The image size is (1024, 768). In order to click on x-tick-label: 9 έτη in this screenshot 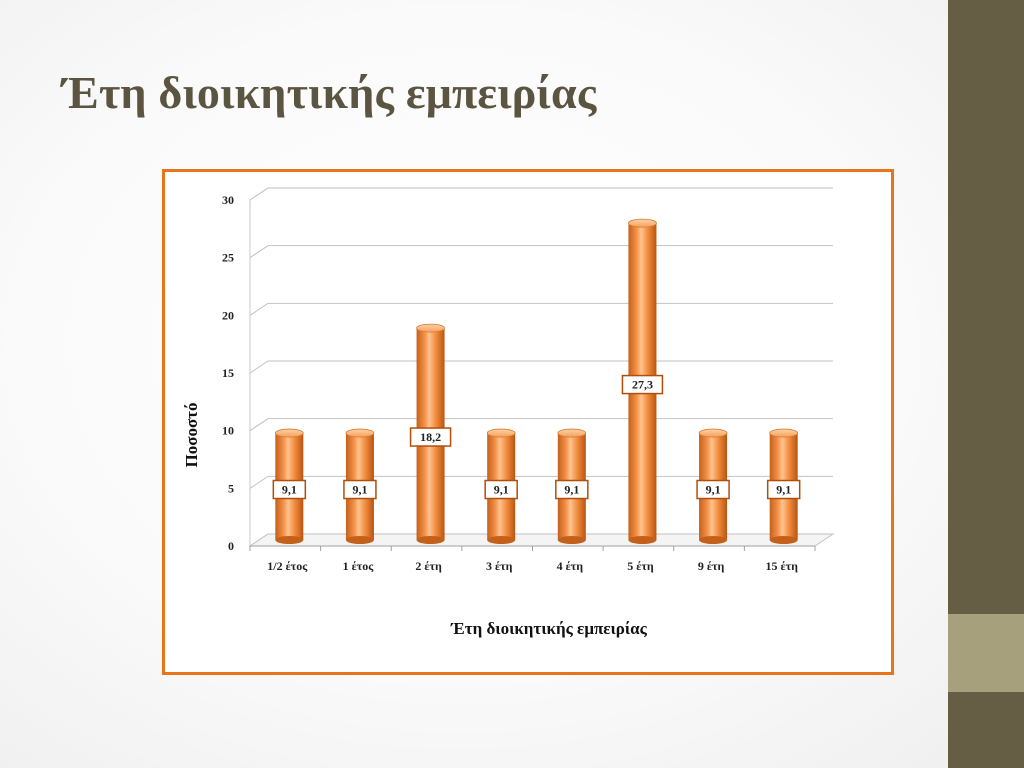, I will do `click(711, 566)`.